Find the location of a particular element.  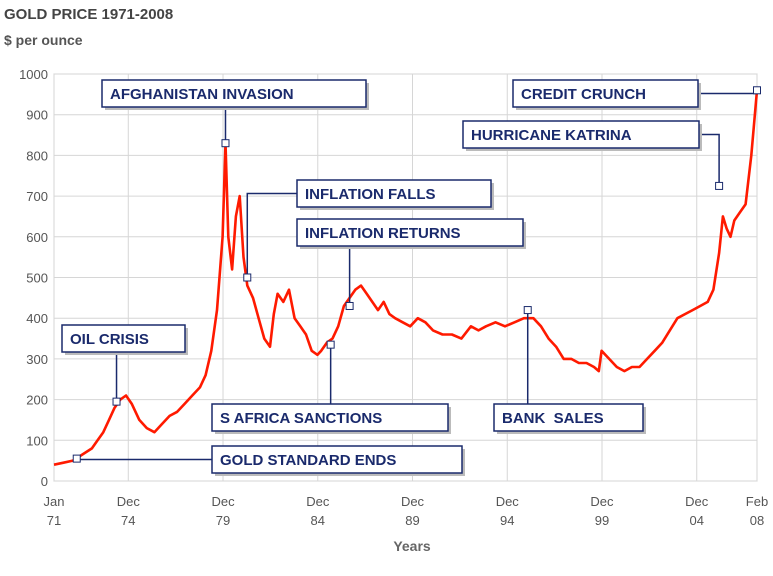

x-tick-label: Feb is located at coordinates (757, 501).